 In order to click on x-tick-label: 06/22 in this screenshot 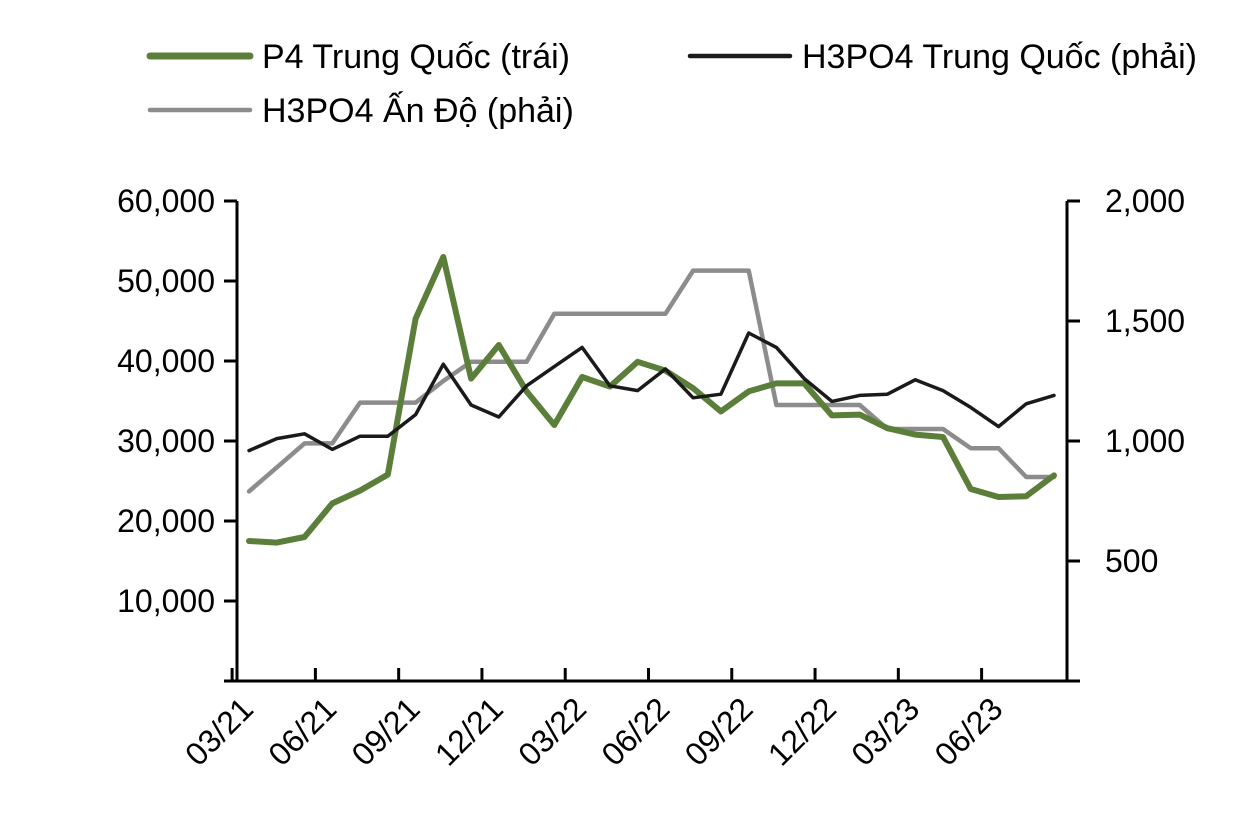, I will do `click(635, 731)`.